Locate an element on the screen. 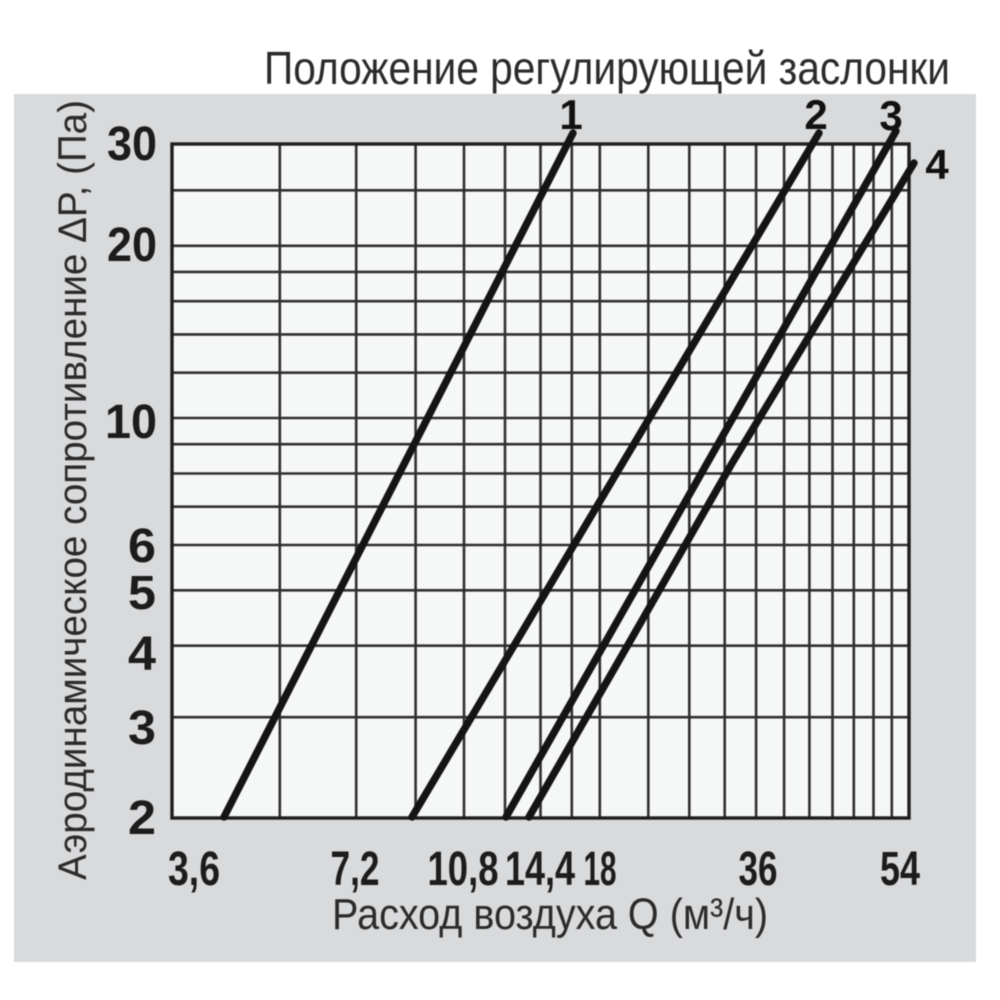 This screenshot has width=1000, height=1000. svg-text: 1 is located at coordinates (570, 114).